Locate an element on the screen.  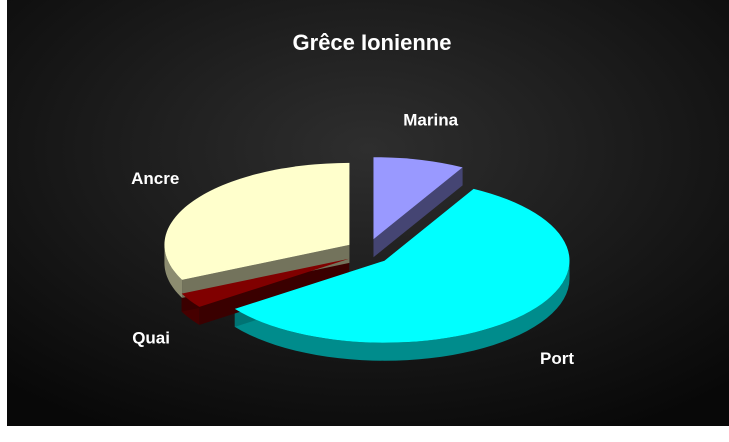
slice-label: Marina is located at coordinates (430, 120).